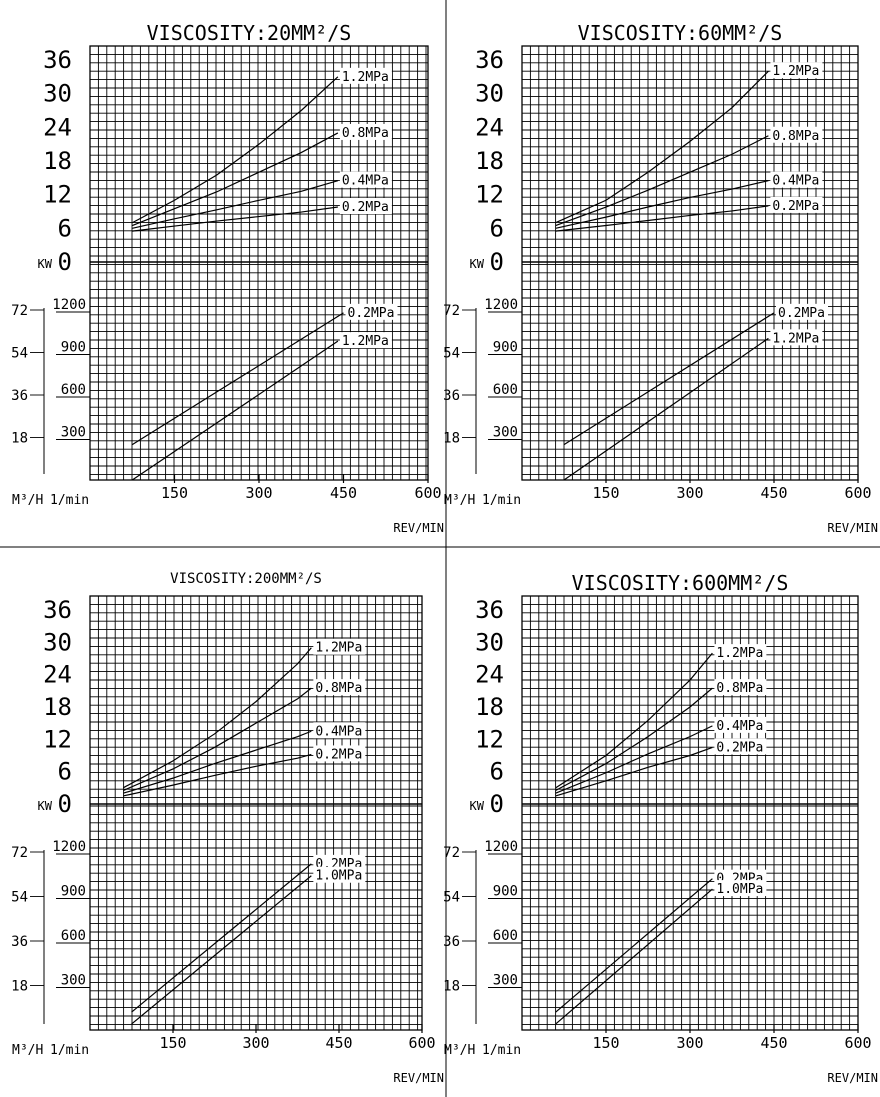  What do you see at coordinates (680, 33) in the screenshot?
I see `chart-title: VISCOSITY:60MM²/S` at bounding box center [680, 33].